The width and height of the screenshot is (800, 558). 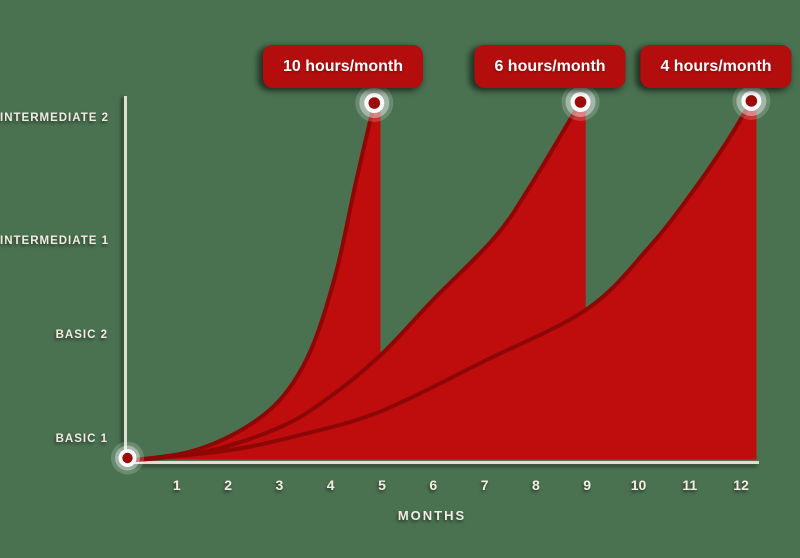 What do you see at coordinates (550, 66) in the screenshot?
I see `badge-6-hours-month: 6 hours/month` at bounding box center [550, 66].